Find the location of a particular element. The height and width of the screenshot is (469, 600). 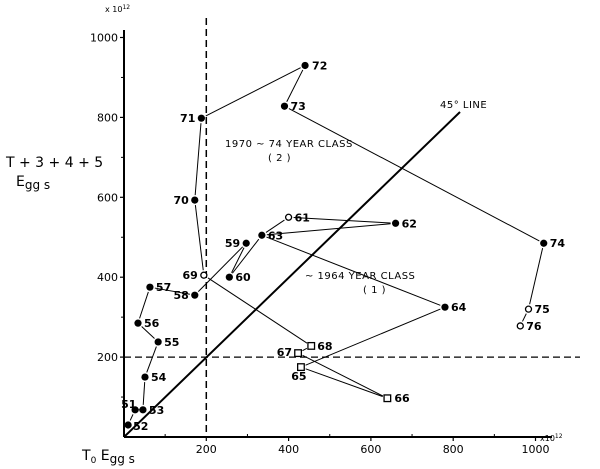

data-point-55: 55 is located at coordinates (166, 342).